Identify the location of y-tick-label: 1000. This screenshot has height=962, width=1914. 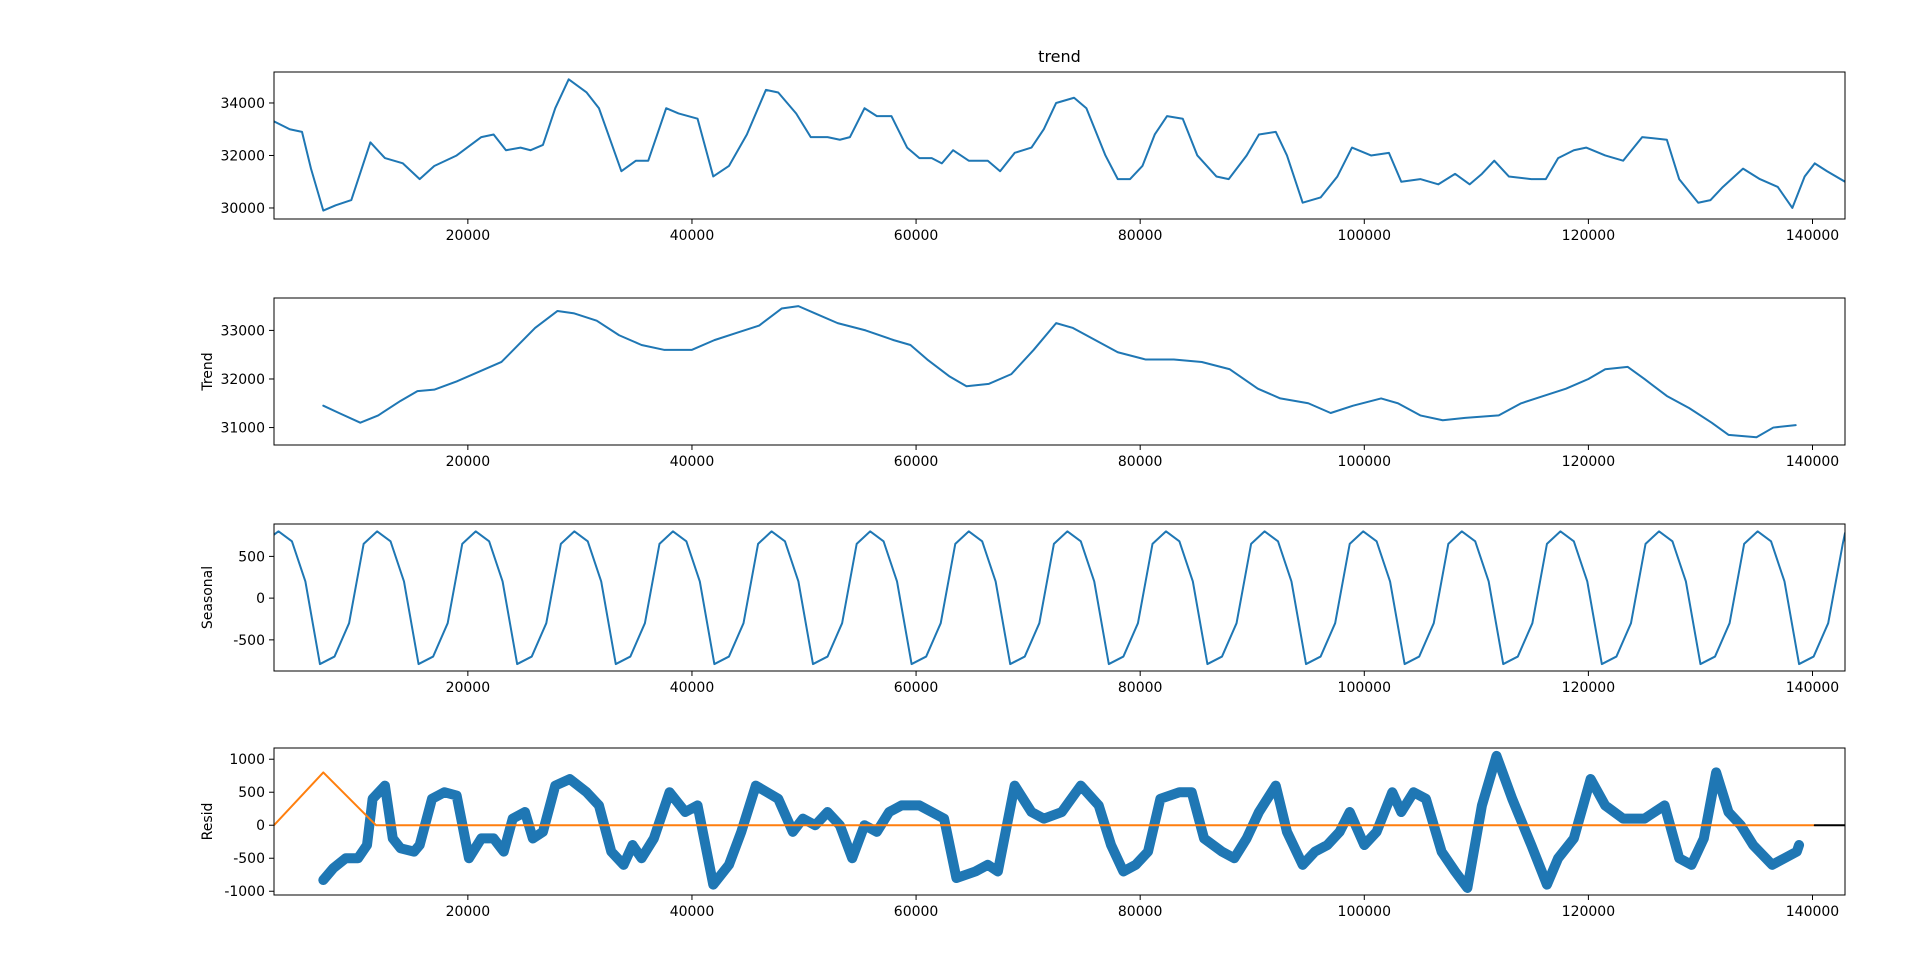
(247, 760).